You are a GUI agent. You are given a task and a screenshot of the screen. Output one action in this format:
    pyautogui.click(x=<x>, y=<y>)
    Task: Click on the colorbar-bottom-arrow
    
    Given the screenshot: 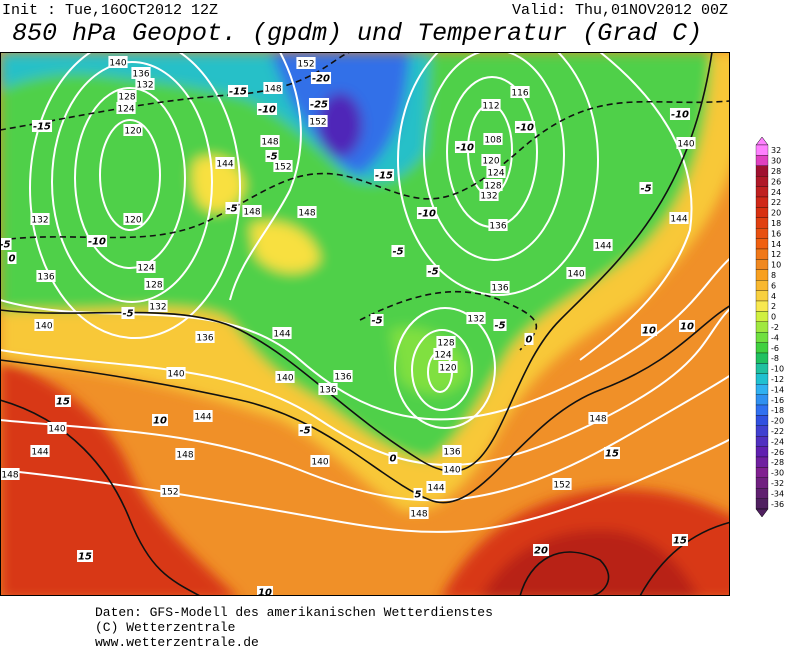 What is the action you would take?
    pyautogui.click(x=762, y=513)
    